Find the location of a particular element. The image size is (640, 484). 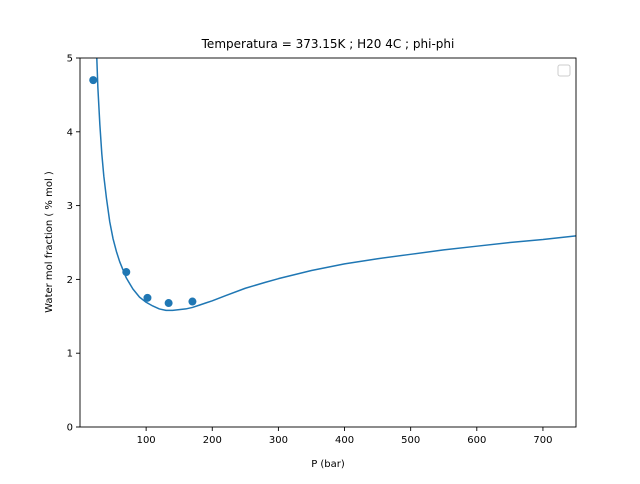

chart-title: Temperatura = 373.15K ; H20 4C ; phi-phi is located at coordinates (328, 44).